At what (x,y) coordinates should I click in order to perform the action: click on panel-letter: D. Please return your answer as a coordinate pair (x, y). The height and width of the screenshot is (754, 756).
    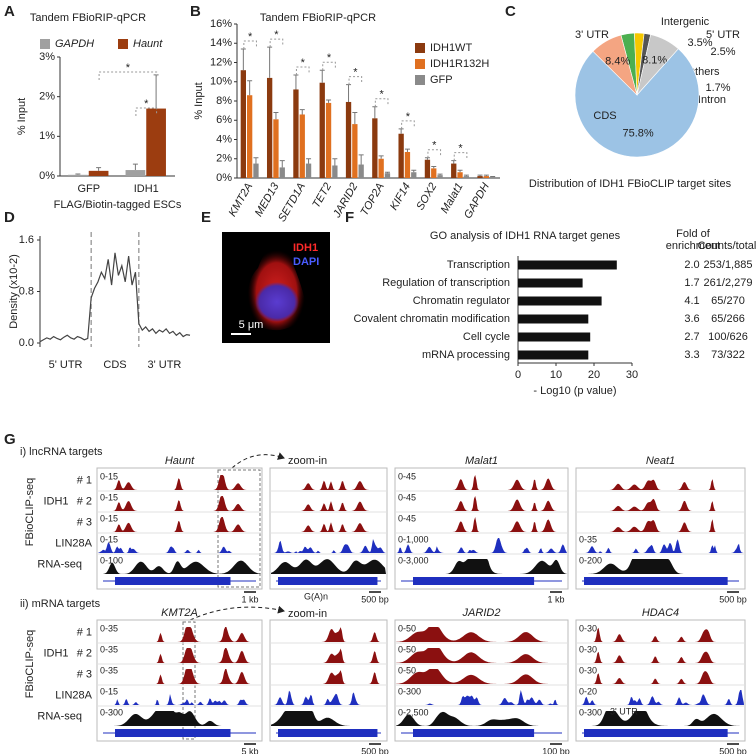
    Looking at the image, I should click on (9, 217).